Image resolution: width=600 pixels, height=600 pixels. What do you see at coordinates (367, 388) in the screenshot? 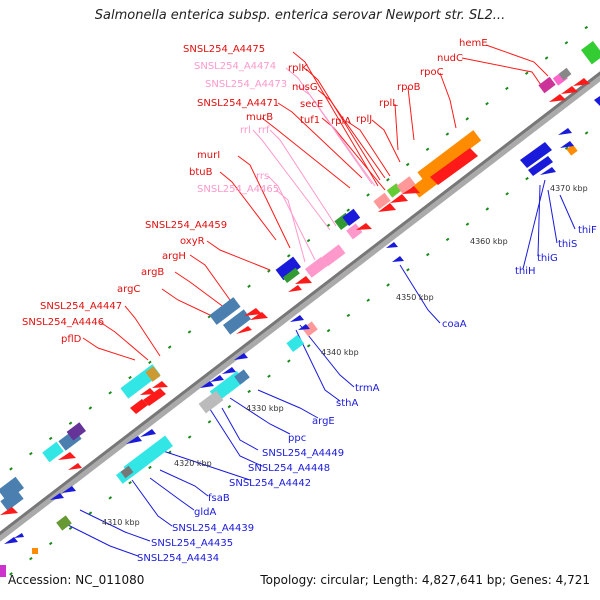
I see `label-trmA: trmA` at bounding box center [367, 388].